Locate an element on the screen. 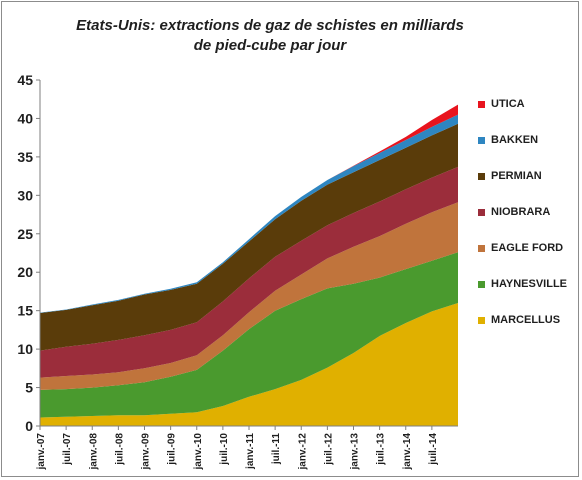  y-tick-label: 5 is located at coordinates (29, 388).